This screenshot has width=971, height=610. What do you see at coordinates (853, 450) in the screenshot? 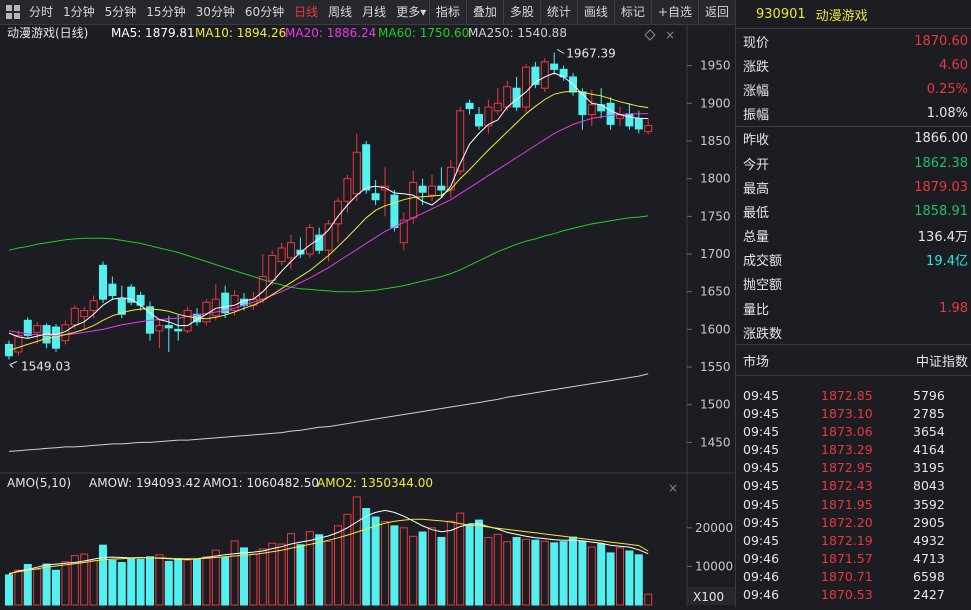
I see `tick-row: 09:45 1873.29 4164` at bounding box center [853, 450].